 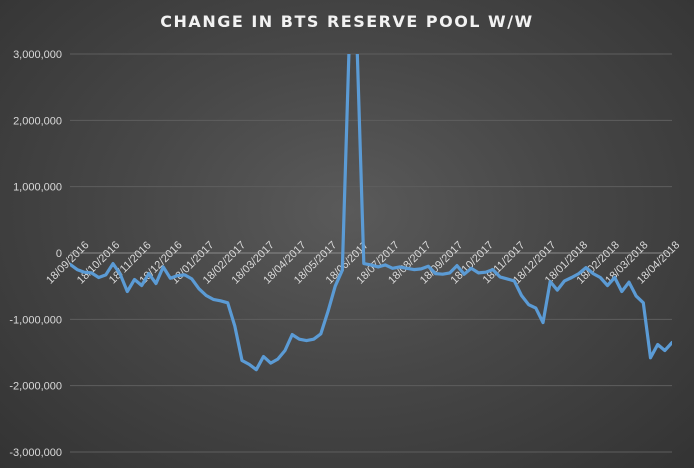 I want to click on y-tick-label: -3,000,000, so click(x=35, y=453).